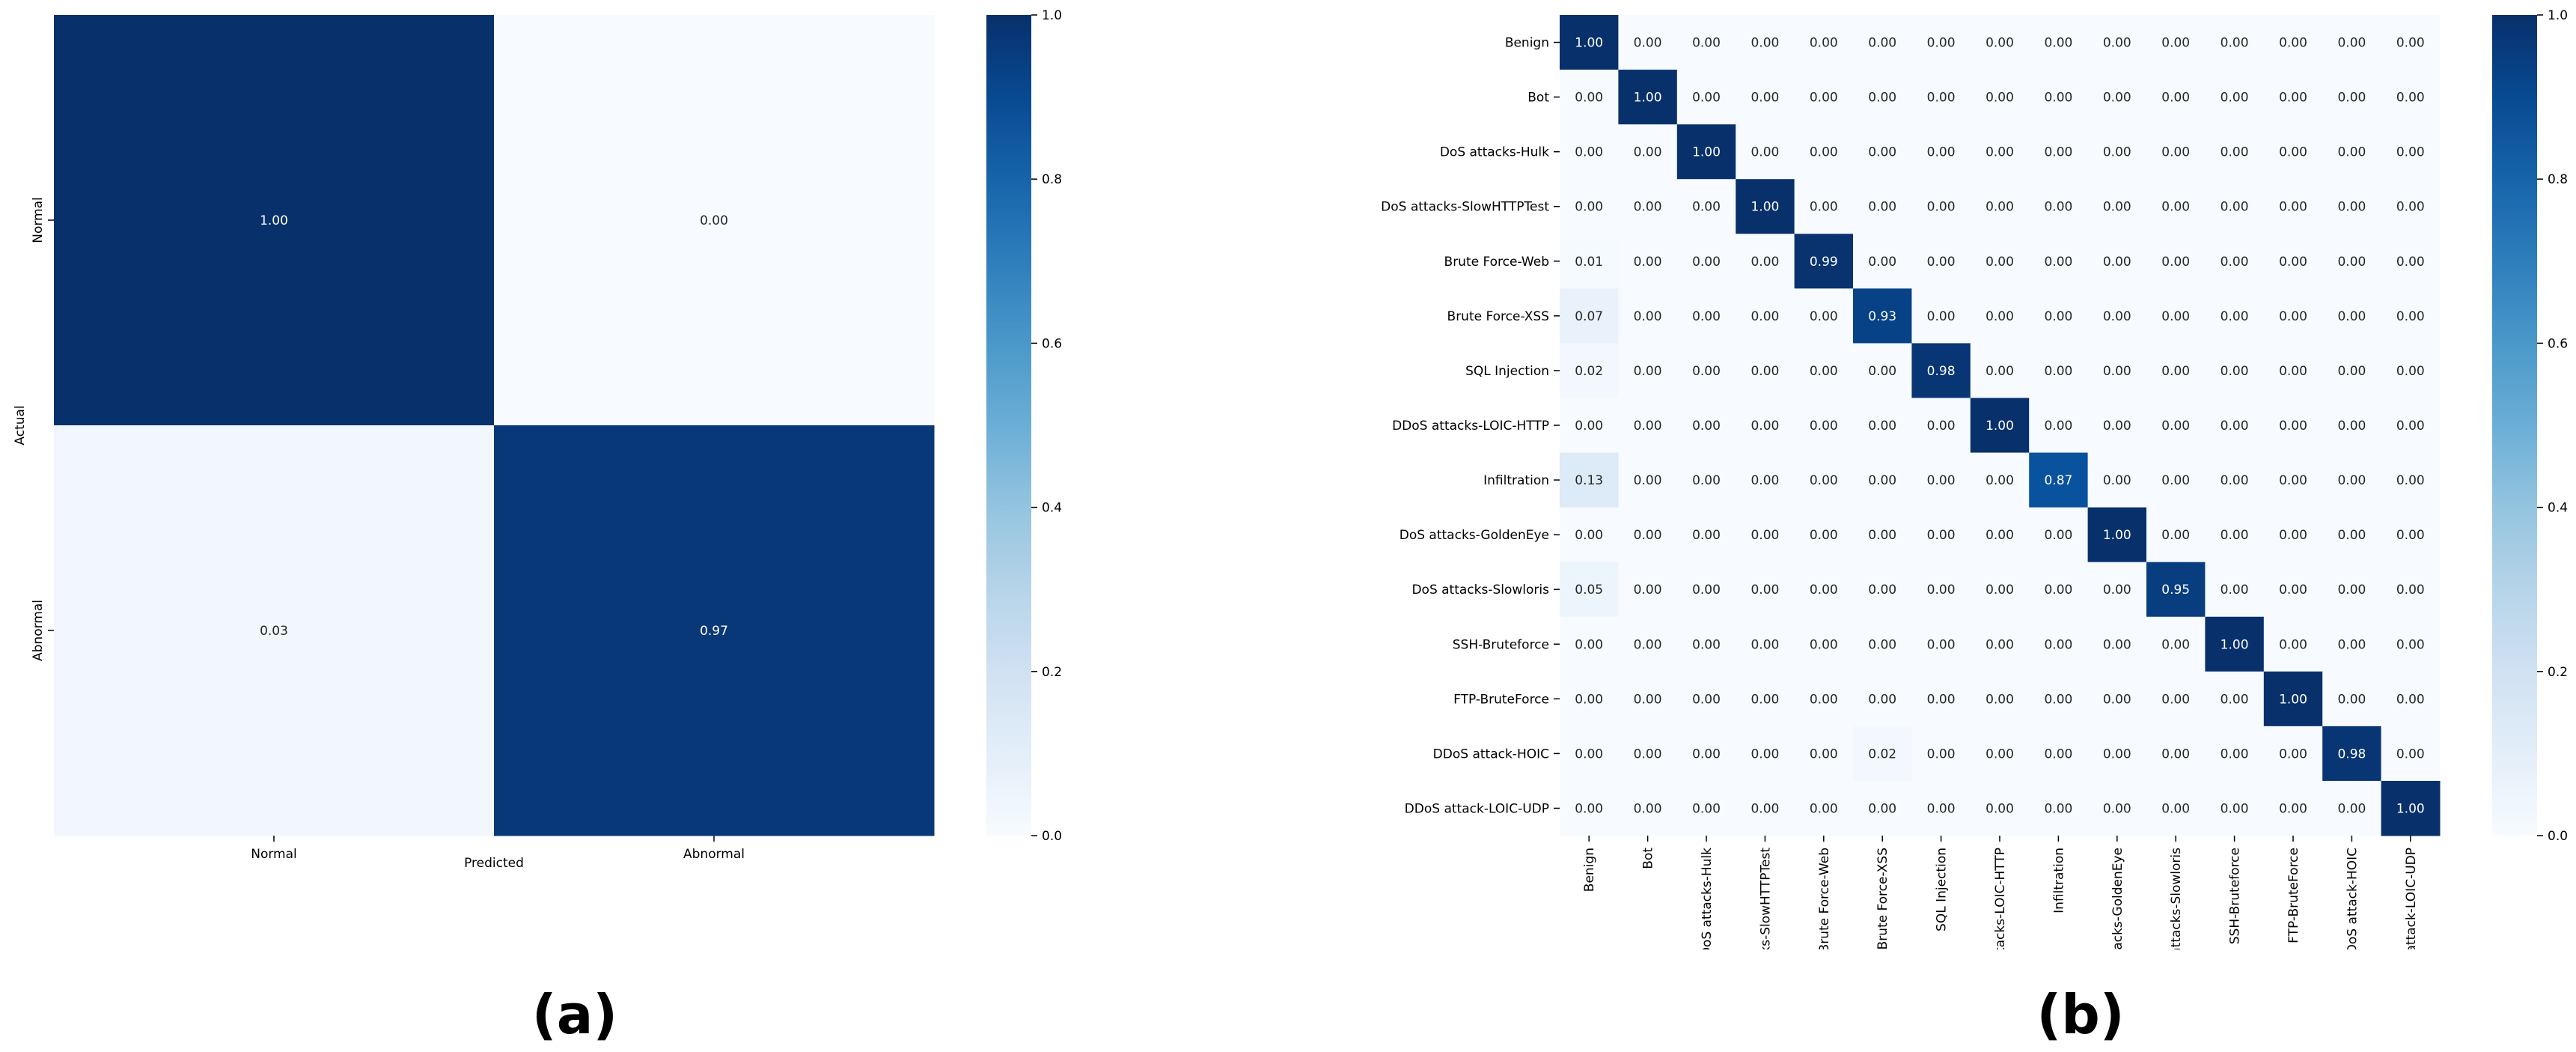  Describe the element at coordinates (2235, 896) in the screenshot. I see `x-tick-label: SSH-Bruteforce` at that location.